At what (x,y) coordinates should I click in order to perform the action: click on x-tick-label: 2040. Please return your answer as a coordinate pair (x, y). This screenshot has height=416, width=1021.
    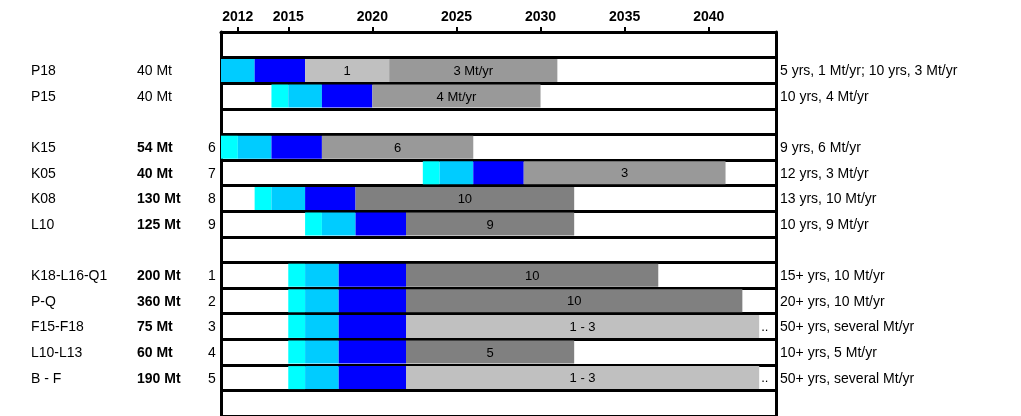
    Looking at the image, I should click on (709, 16).